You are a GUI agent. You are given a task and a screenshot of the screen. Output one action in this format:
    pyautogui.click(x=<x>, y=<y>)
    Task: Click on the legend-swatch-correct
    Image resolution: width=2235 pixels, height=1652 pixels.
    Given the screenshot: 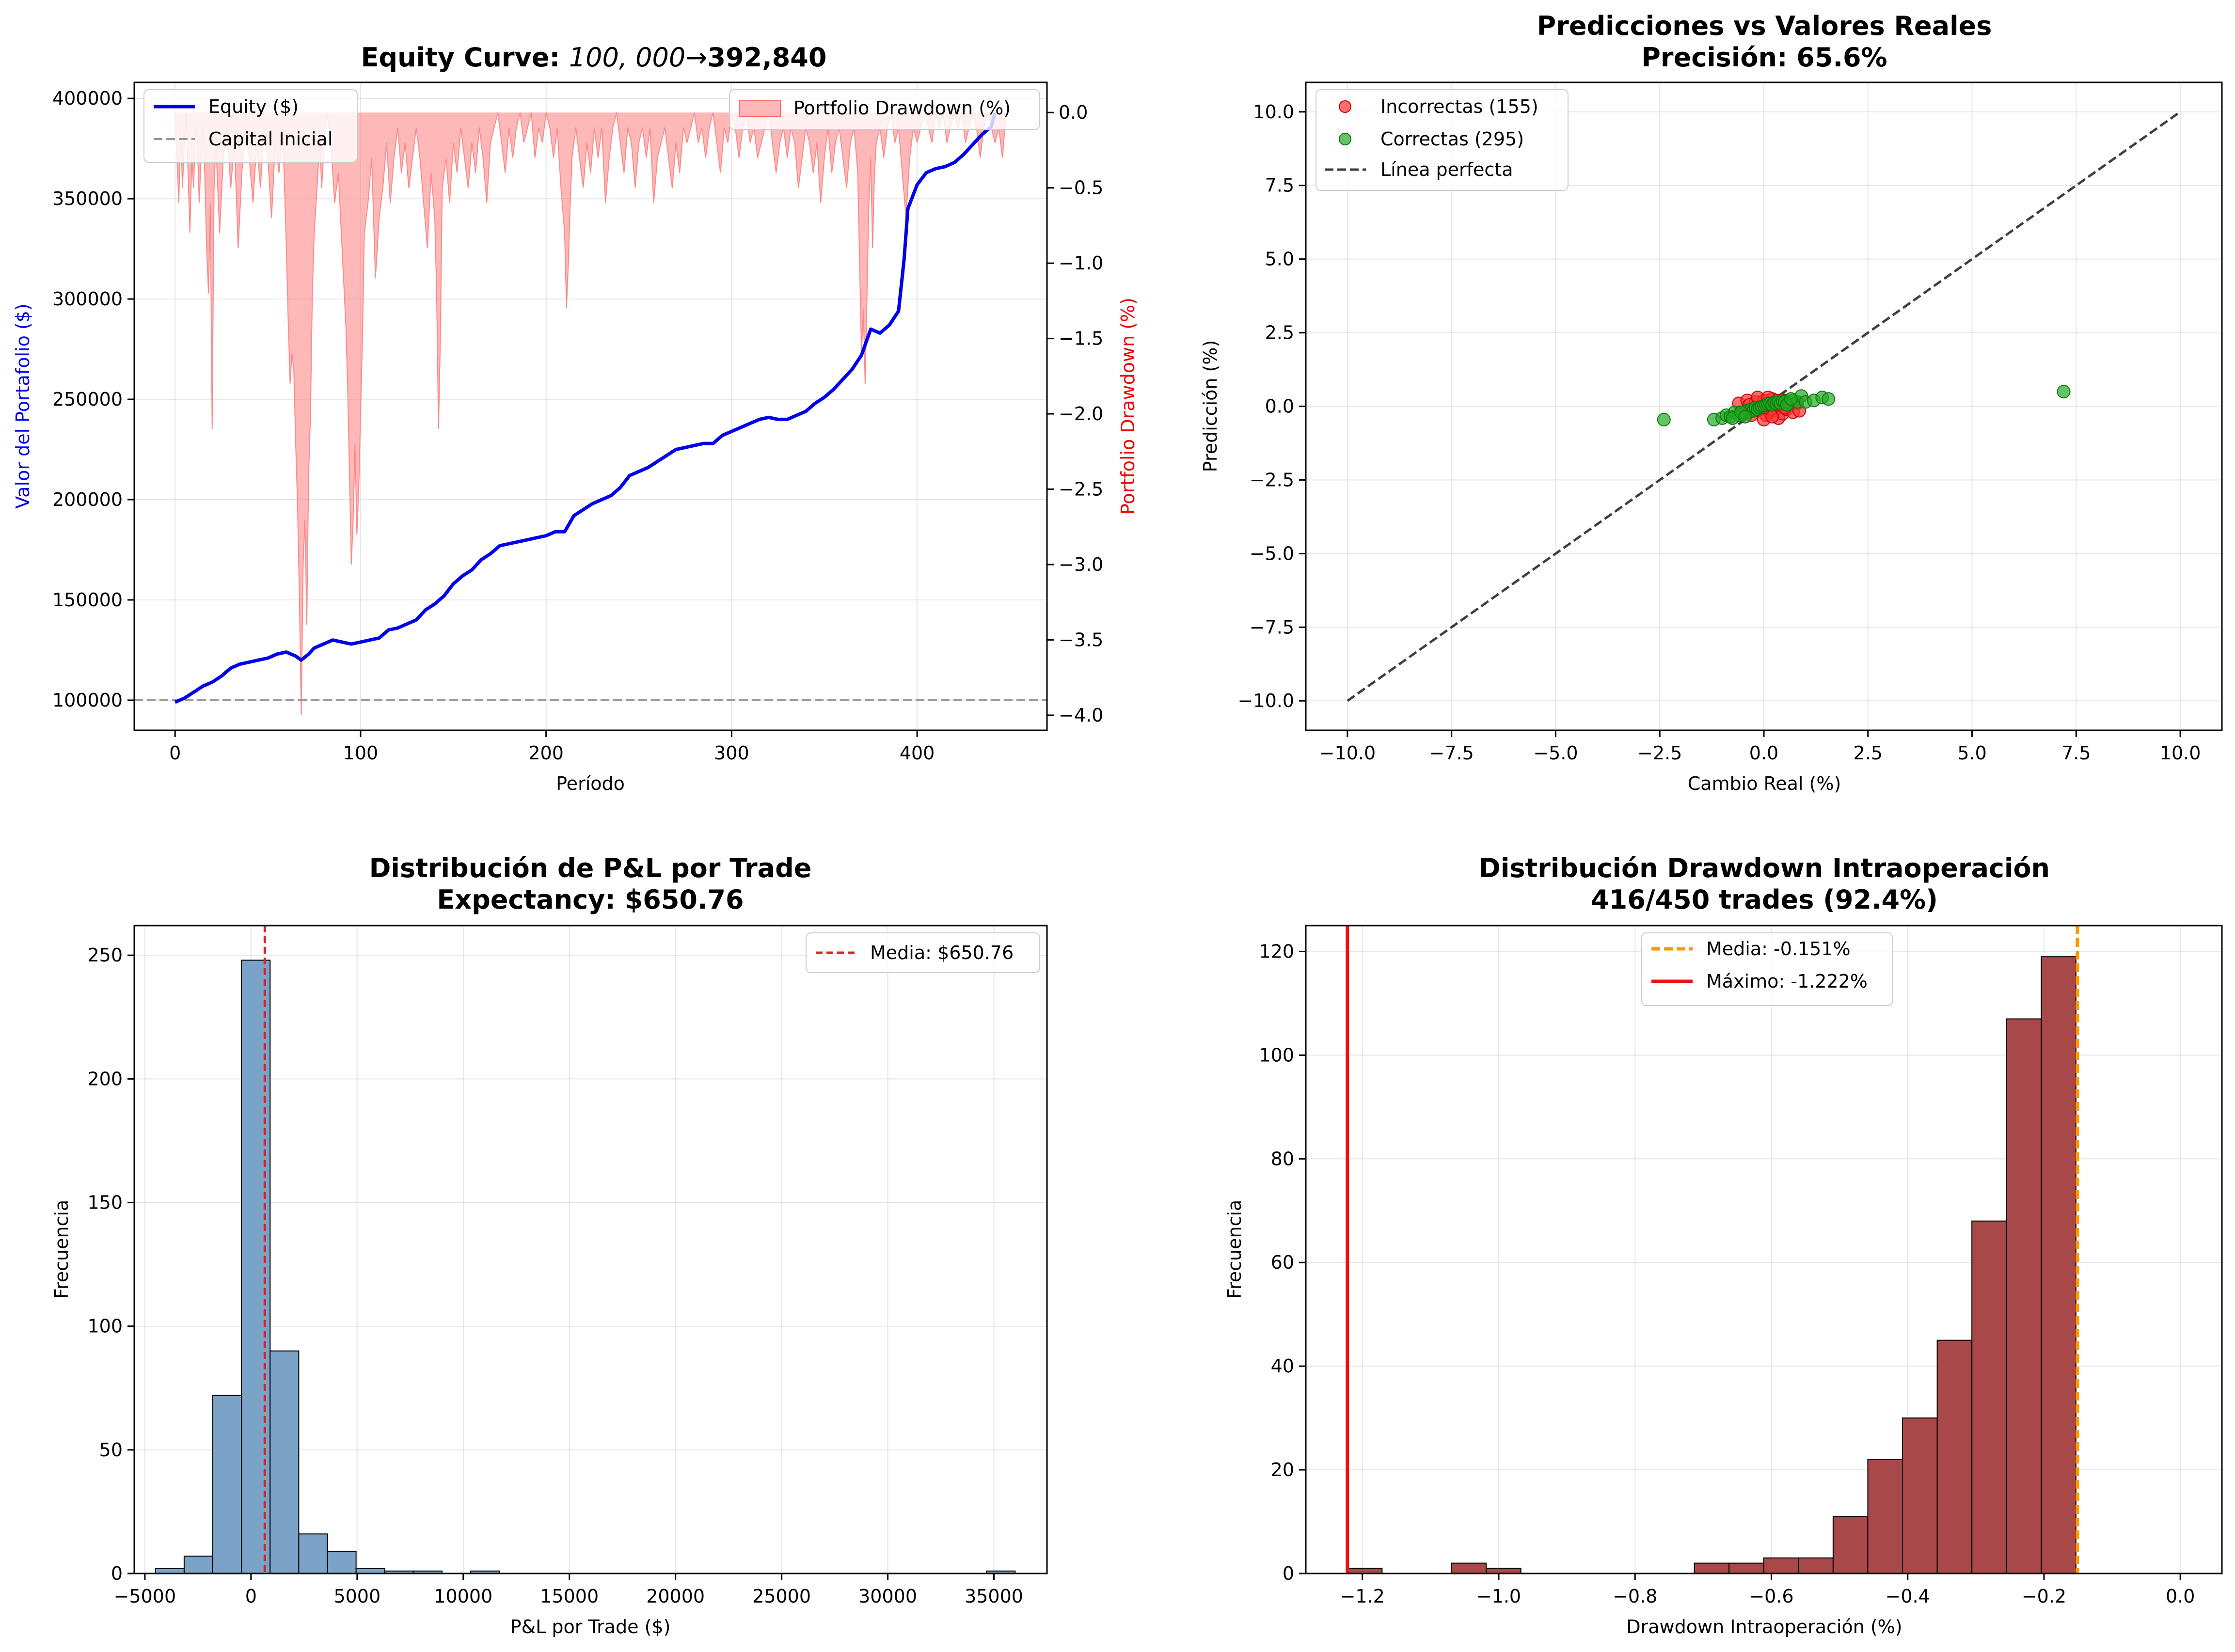 What is the action you would take?
    pyautogui.click(x=1345, y=139)
    